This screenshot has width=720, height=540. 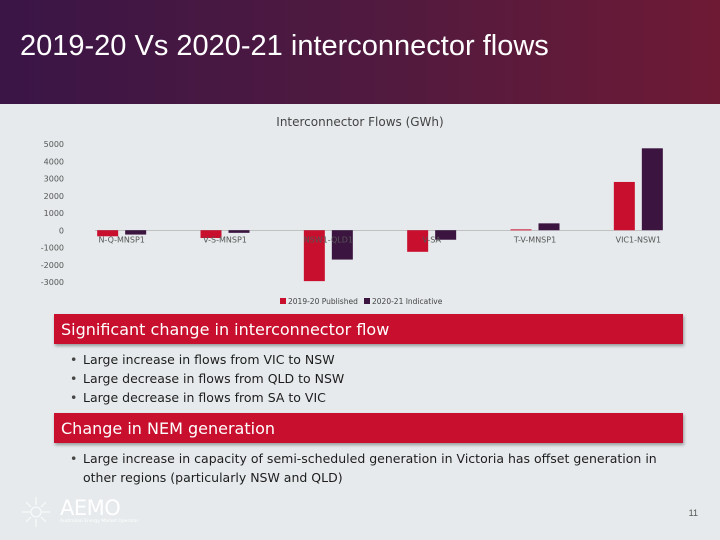 I want to click on y-tick-label: -3000, so click(x=52, y=282).